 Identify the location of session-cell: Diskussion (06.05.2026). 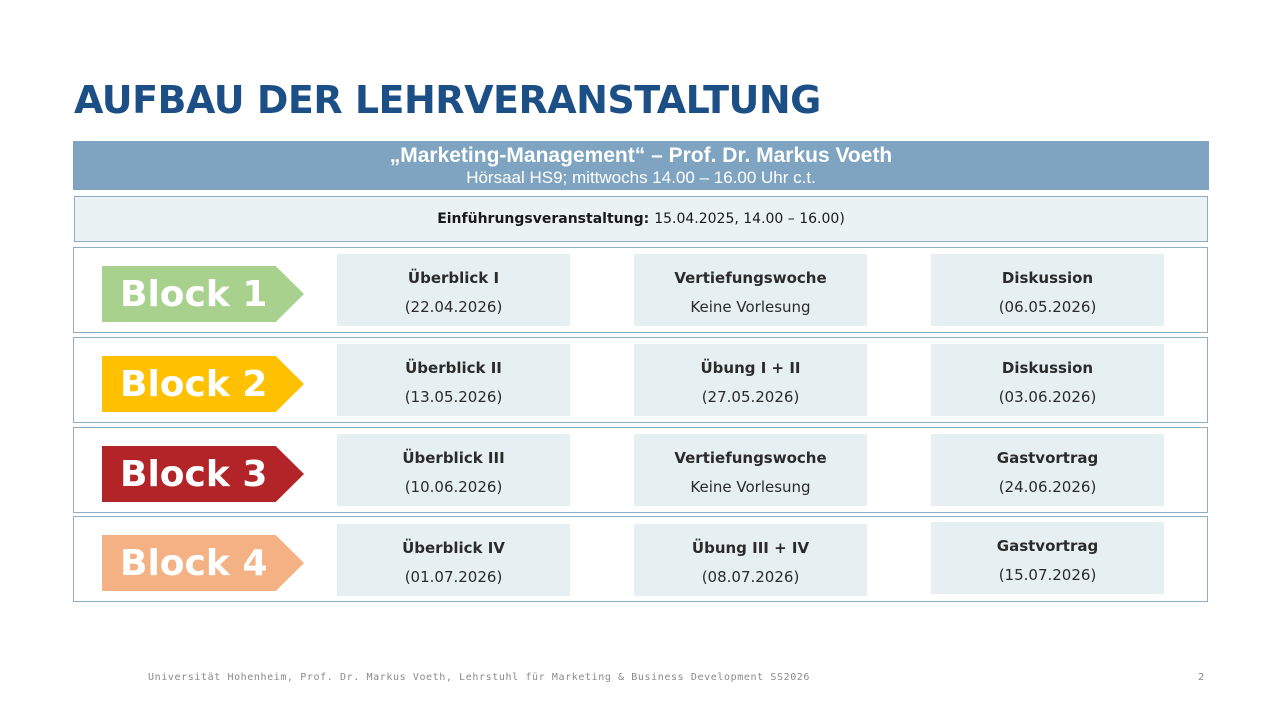
(1047, 290).